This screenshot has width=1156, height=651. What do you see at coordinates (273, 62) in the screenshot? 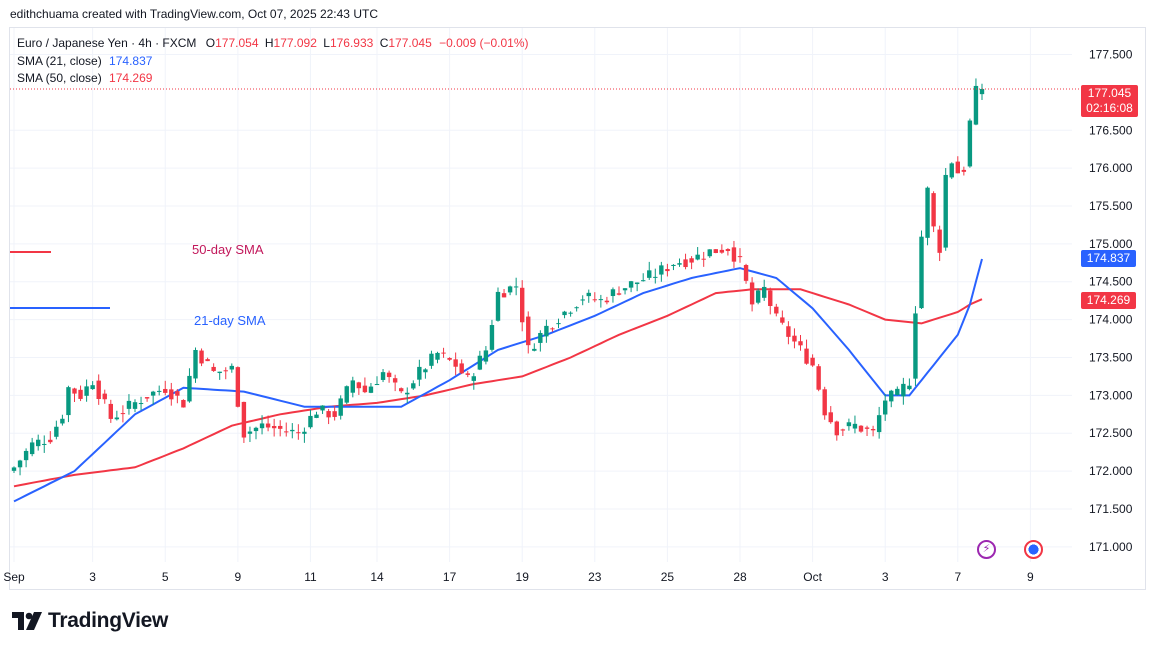
I see `sma21-legend-row: SMA (21, close) 174.837` at bounding box center [273, 62].